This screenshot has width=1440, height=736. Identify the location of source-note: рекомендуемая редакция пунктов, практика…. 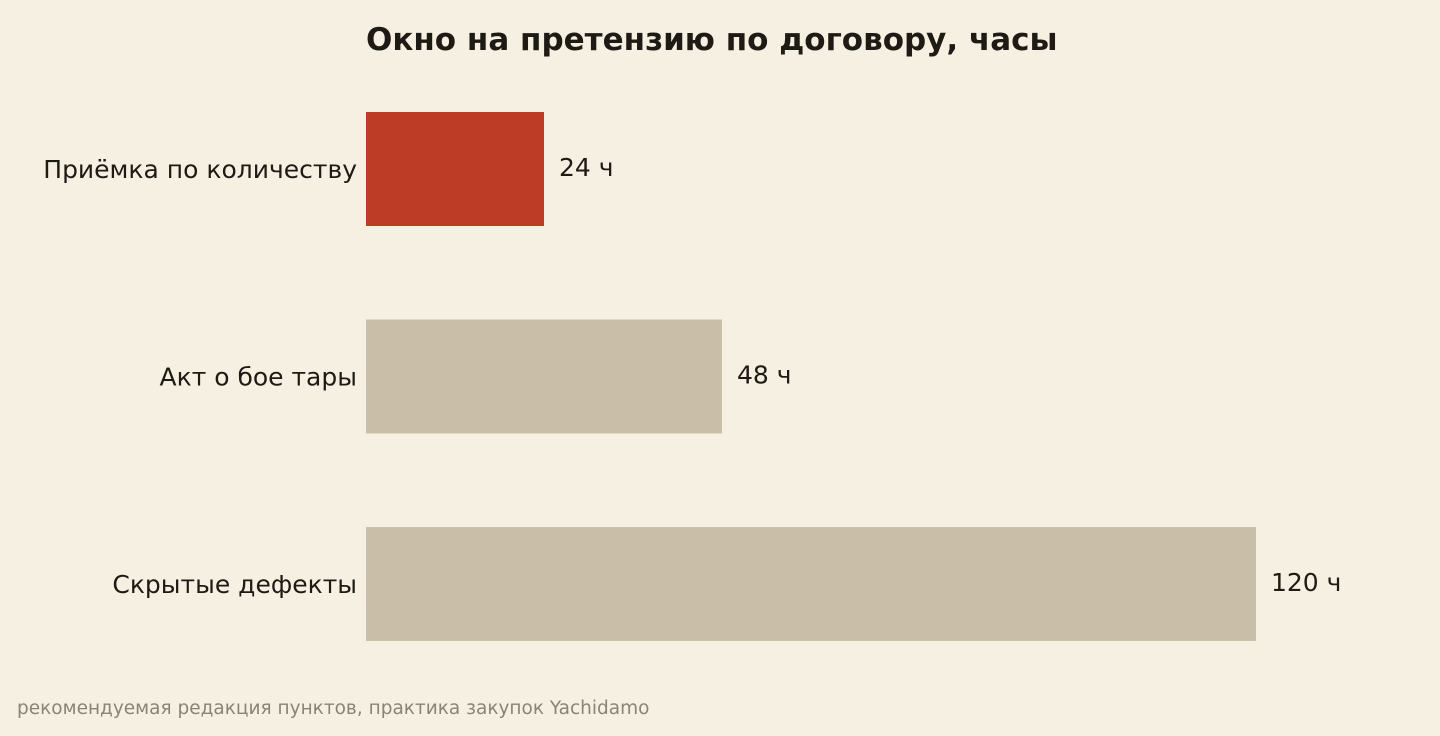
(333, 708).